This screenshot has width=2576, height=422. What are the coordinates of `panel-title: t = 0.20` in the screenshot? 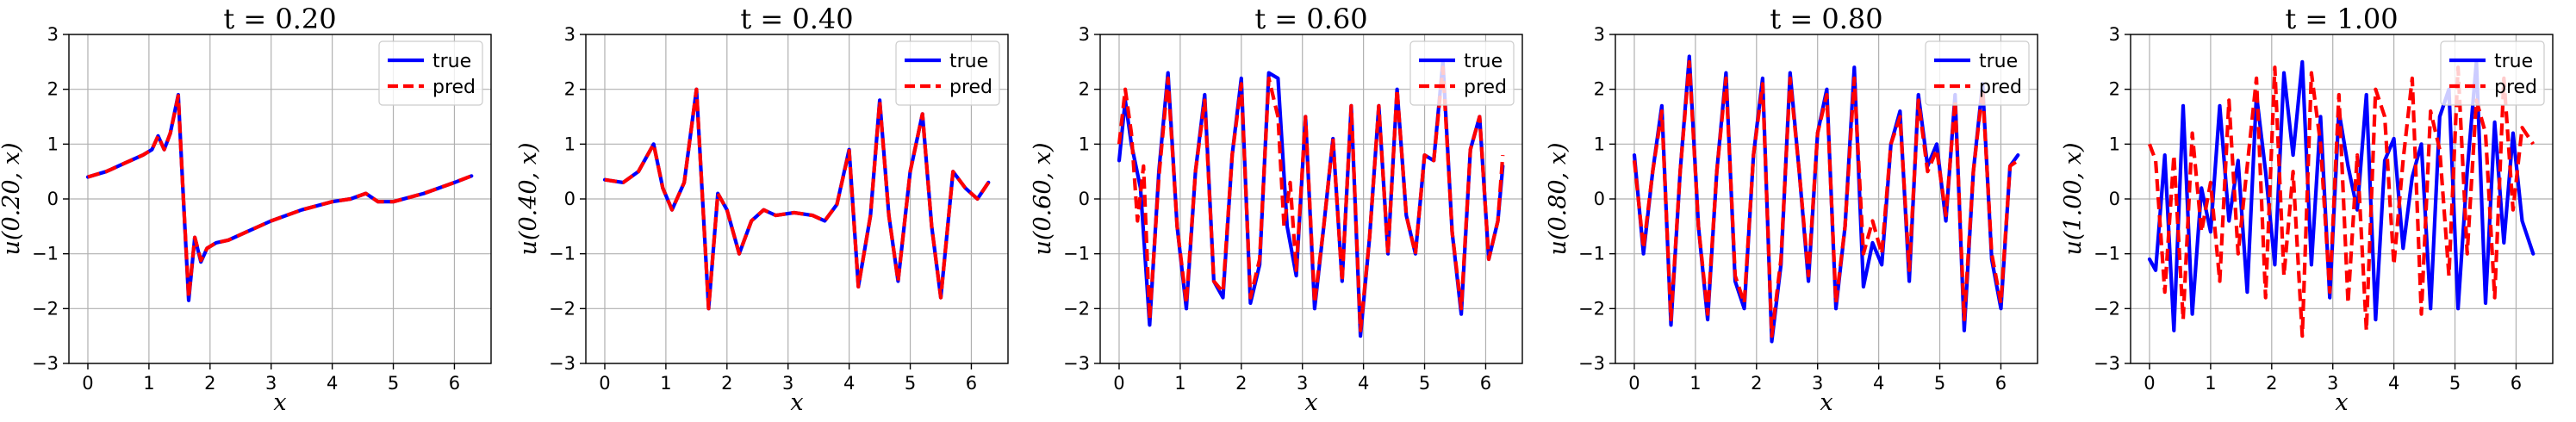 It's located at (280, 19).